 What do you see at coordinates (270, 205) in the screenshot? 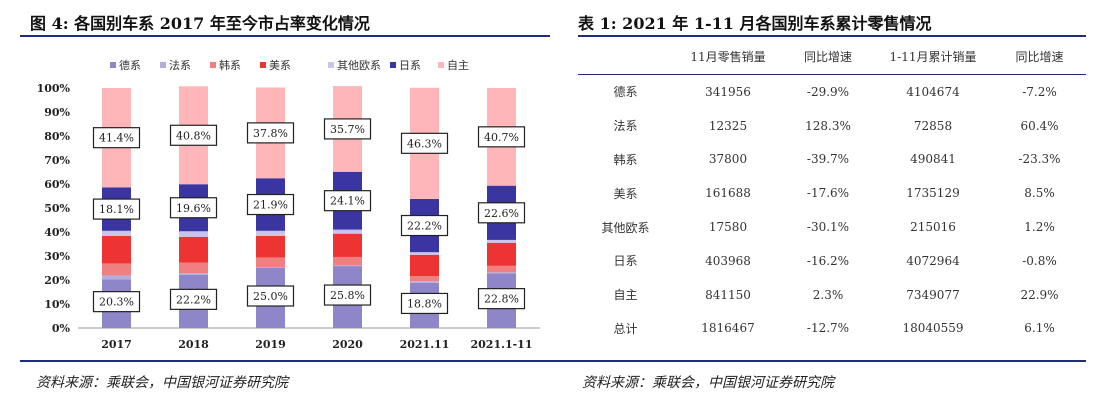
I see `data-label: 21.9%` at bounding box center [270, 205].